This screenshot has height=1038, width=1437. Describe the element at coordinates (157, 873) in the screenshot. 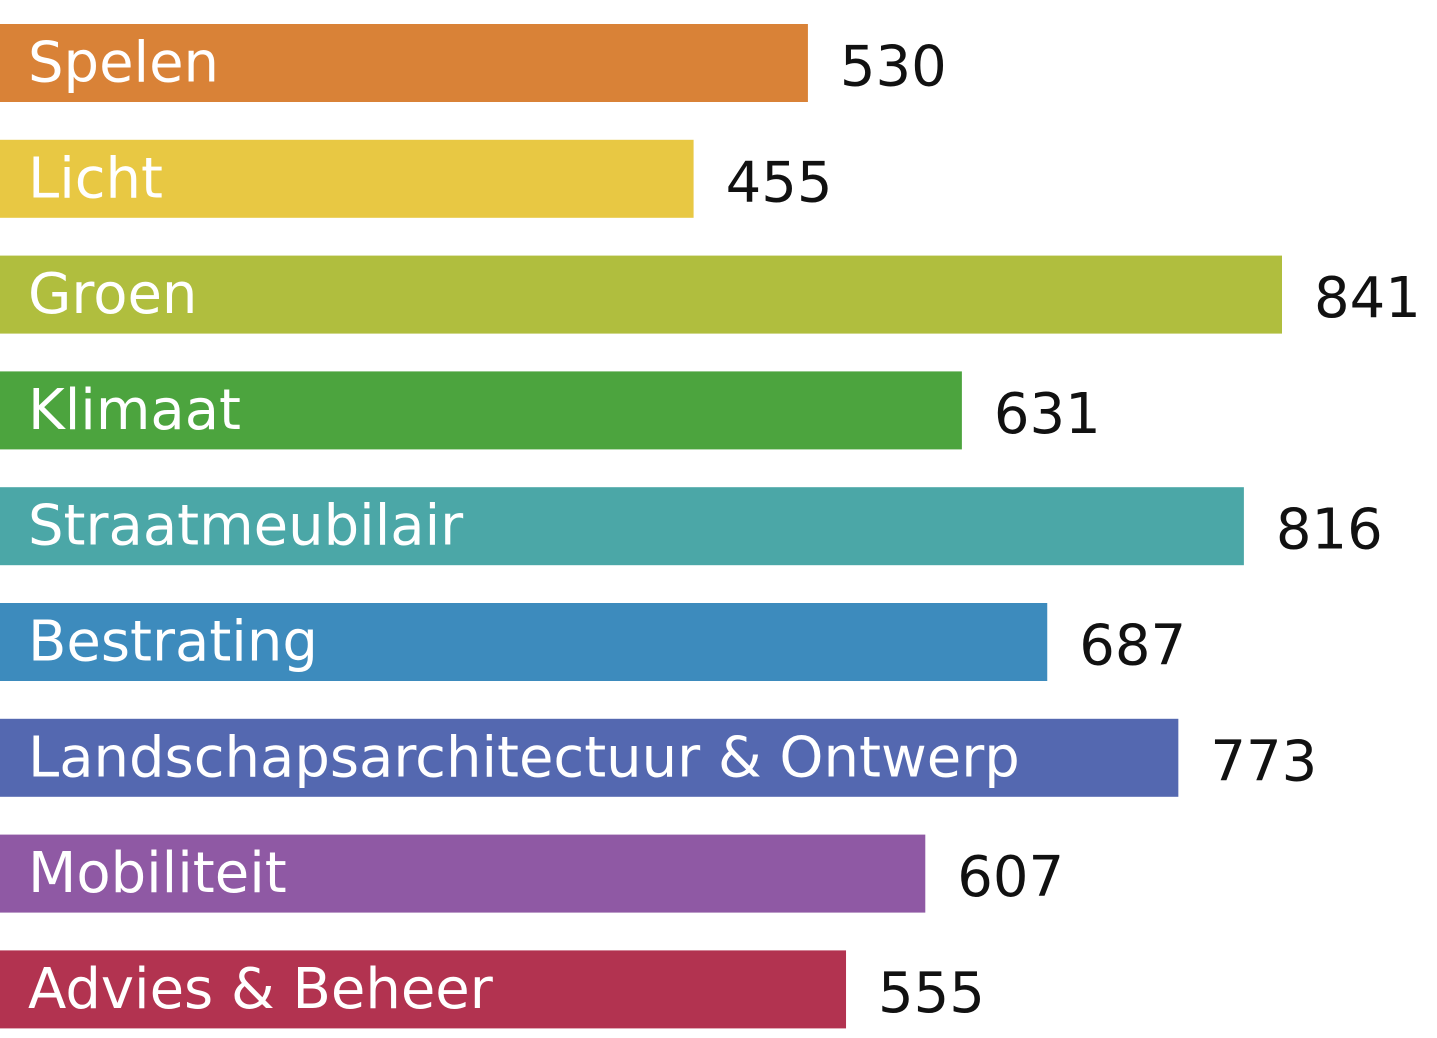

I see `category-label: Mobiliteit` at that location.